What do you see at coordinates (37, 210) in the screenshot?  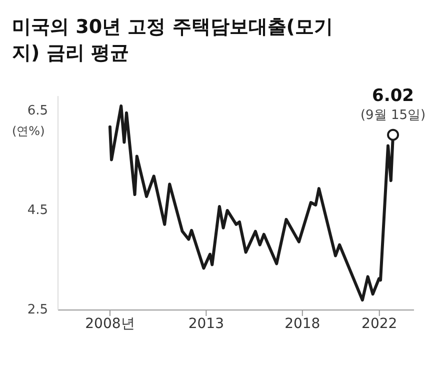 I see `y-tick-label: 4.5` at bounding box center [37, 210].